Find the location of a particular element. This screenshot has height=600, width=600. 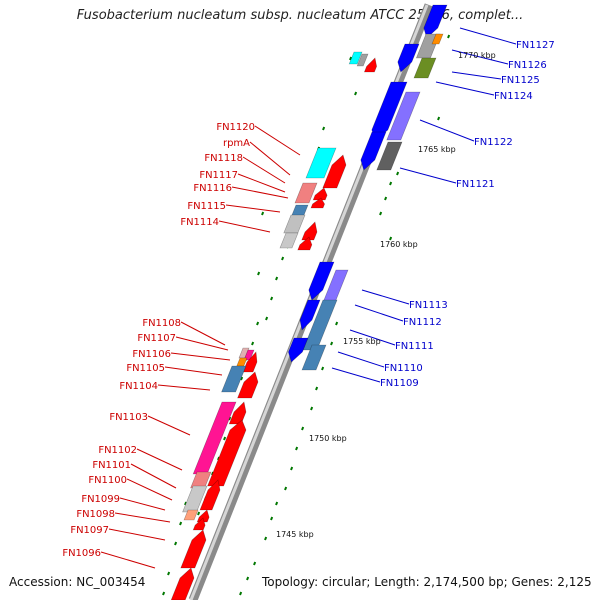

gene-FN1097 is located at coordinates (193, 549).